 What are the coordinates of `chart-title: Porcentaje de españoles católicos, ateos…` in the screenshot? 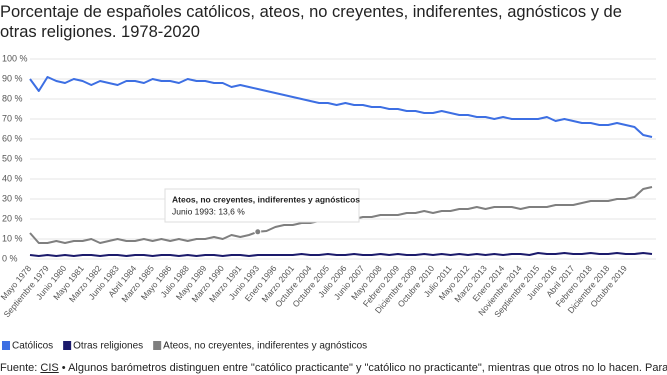 It's located at (311, 22).